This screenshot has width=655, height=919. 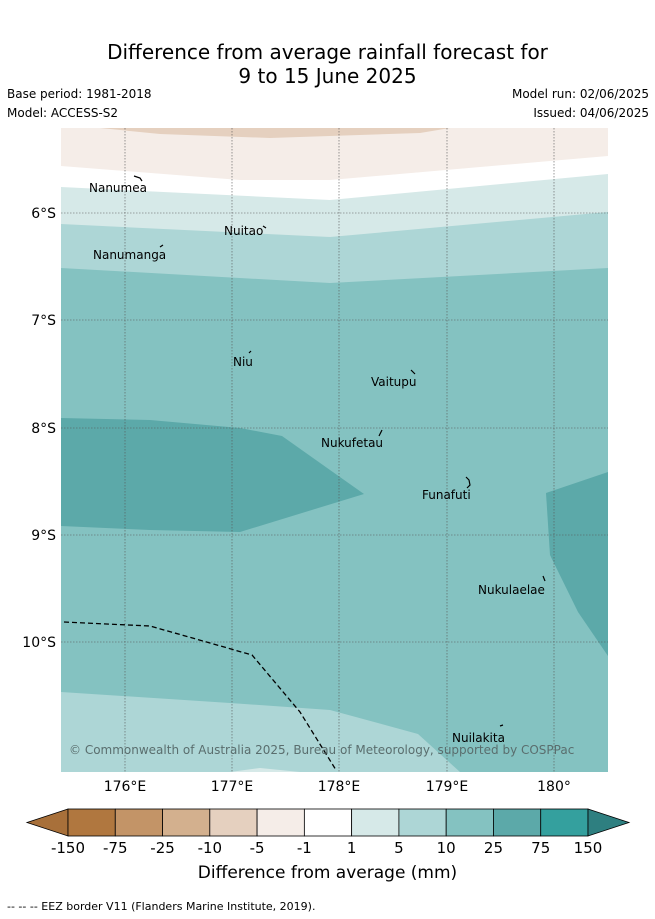 I want to click on island-label: Funafuti, so click(x=446, y=495).